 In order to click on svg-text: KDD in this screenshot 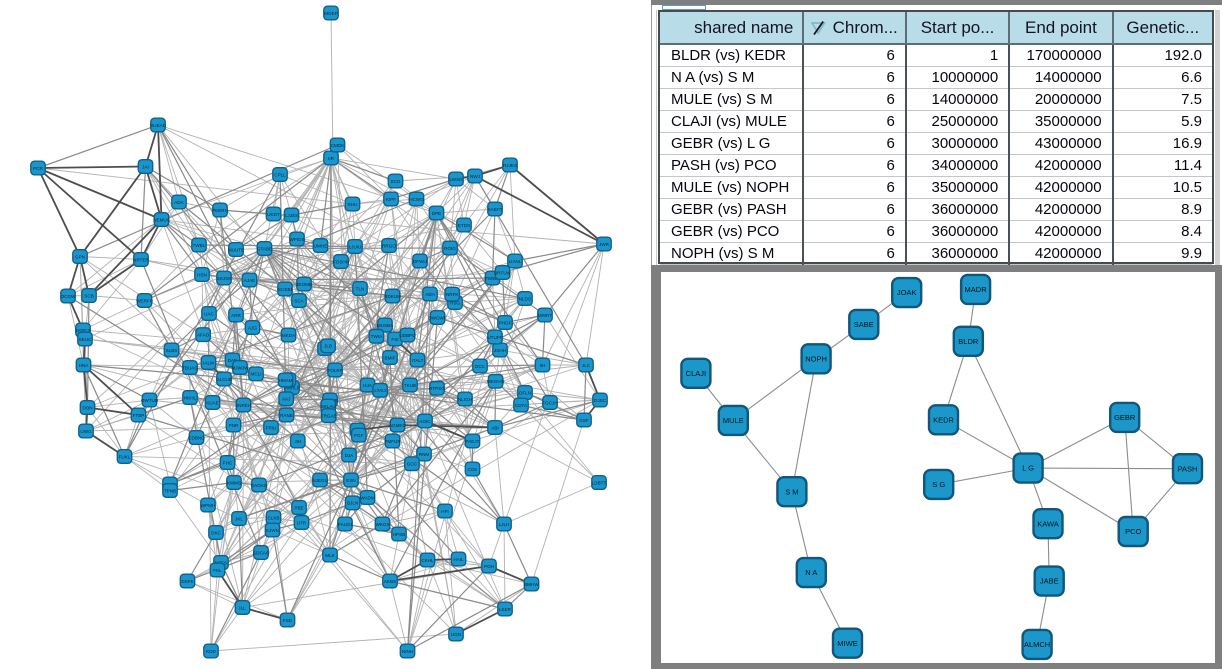, I will do `click(211, 651)`.